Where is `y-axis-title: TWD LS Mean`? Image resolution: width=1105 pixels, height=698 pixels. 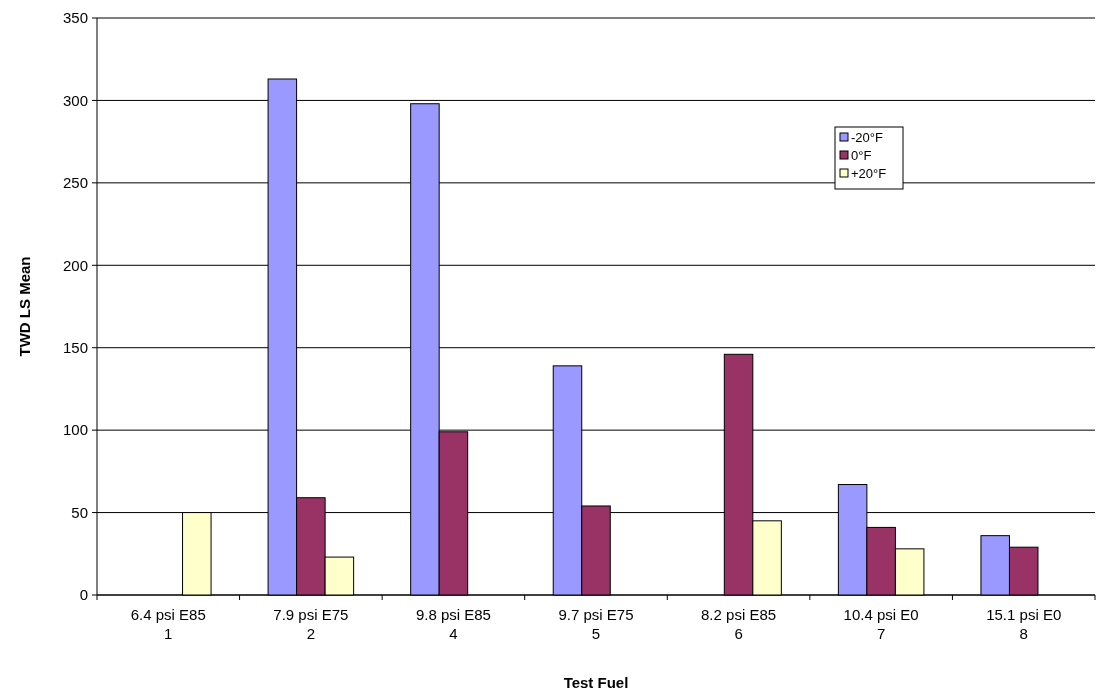
y-axis-title: TWD LS Mean is located at coordinates (24, 306).